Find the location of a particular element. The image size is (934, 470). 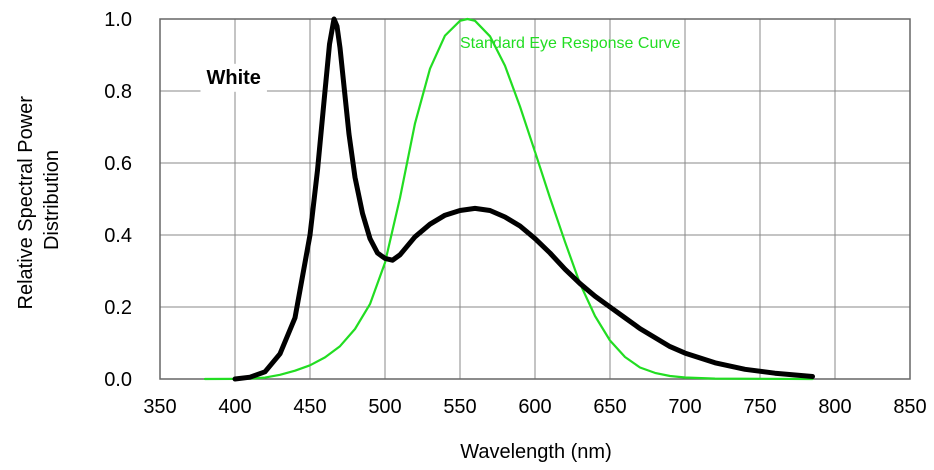

y-axis-label: Relative Spectral Power Distribution is located at coordinates (39, 200).